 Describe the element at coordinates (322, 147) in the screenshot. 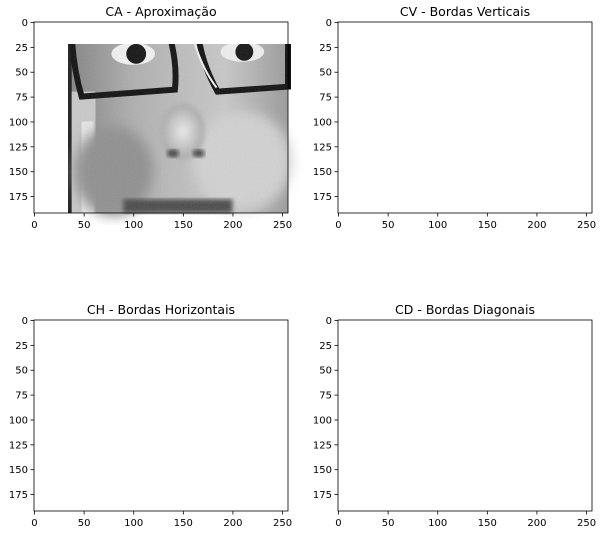

I see `panel-cv-ytick-label: 125` at that location.